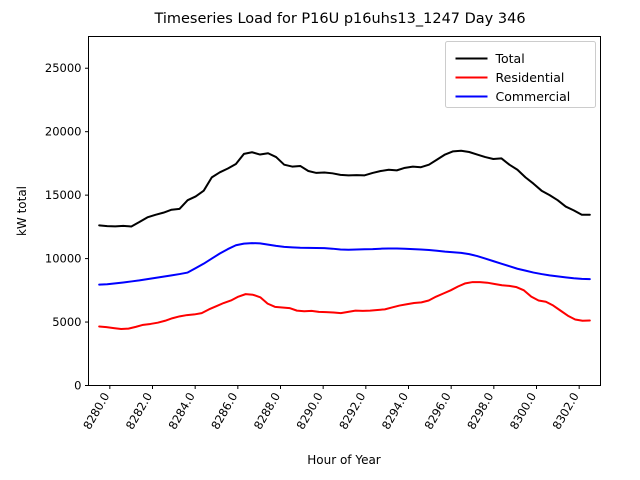 The height and width of the screenshot is (480, 640). Describe the element at coordinates (566, 411) in the screenshot. I see `x-tick-label: 8302.0` at that location.